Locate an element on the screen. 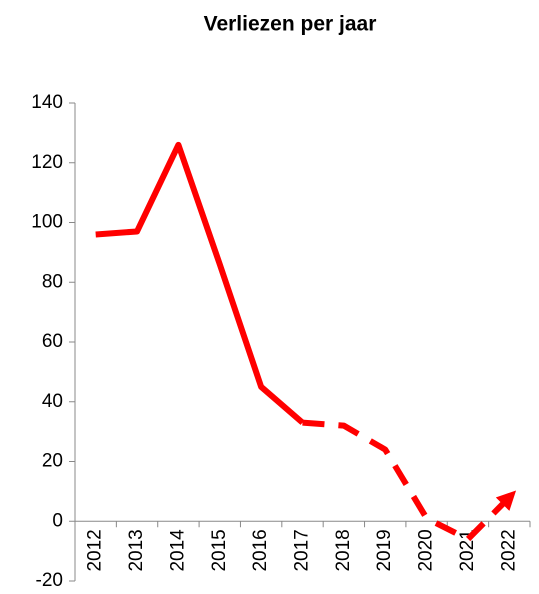 The width and height of the screenshot is (539, 594). x-tick-label: 2015 is located at coordinates (219, 550).